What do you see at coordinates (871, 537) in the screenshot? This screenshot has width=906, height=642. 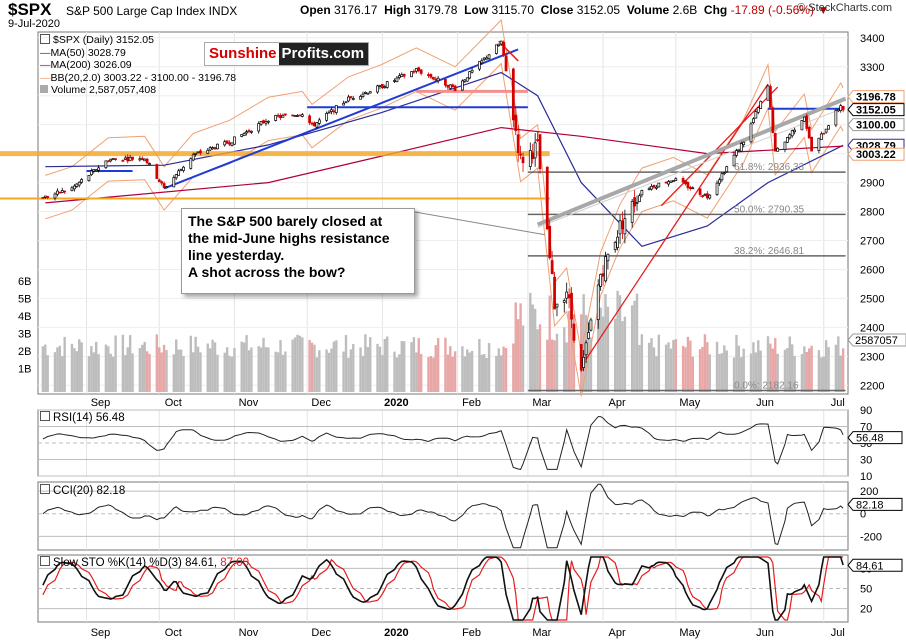 I see `cci-tick-label: -200` at bounding box center [871, 537].